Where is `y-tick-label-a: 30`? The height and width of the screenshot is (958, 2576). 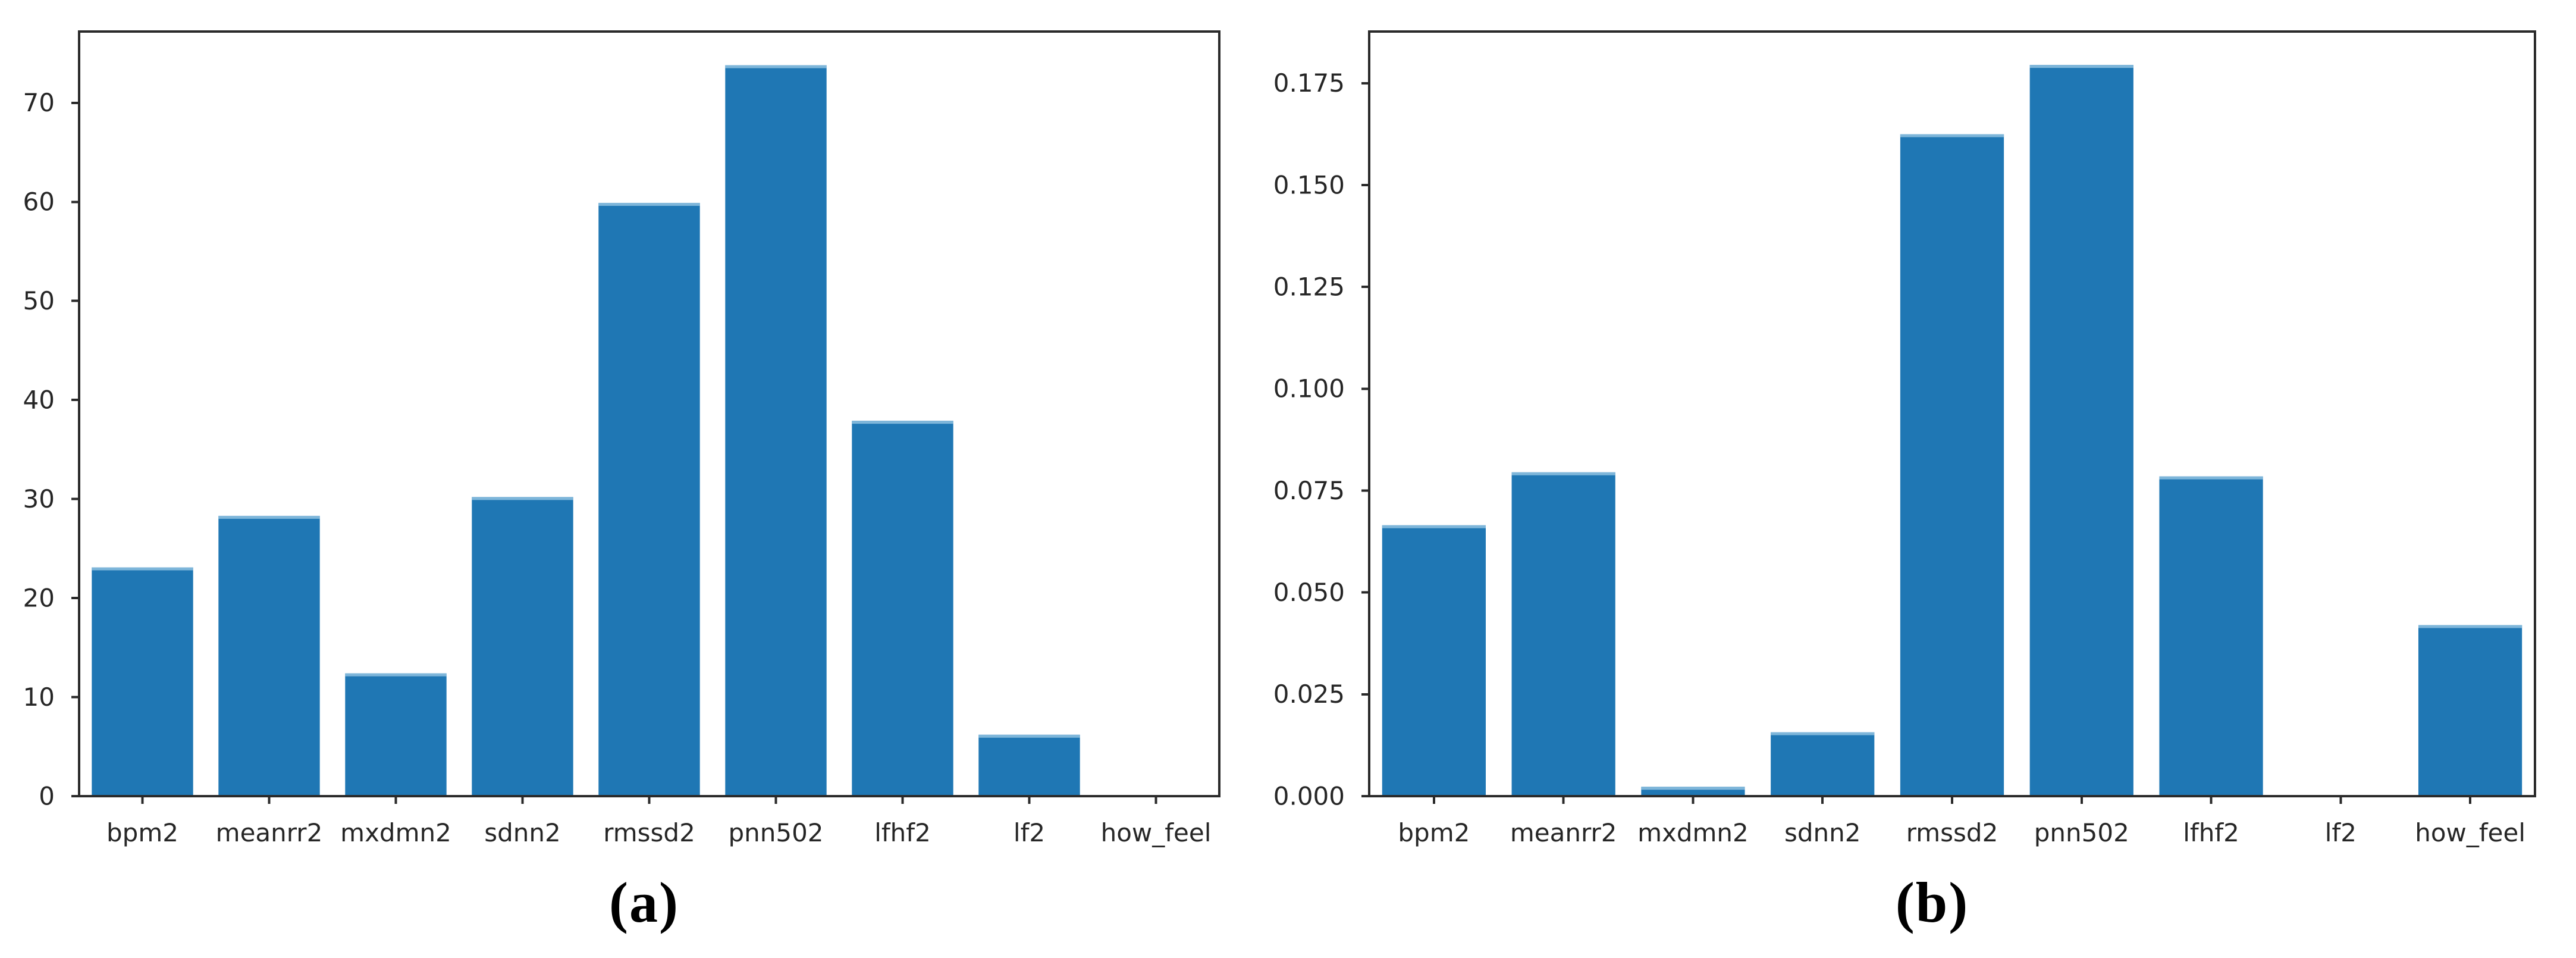 y-tick-label-a: 30 is located at coordinates (39, 499).